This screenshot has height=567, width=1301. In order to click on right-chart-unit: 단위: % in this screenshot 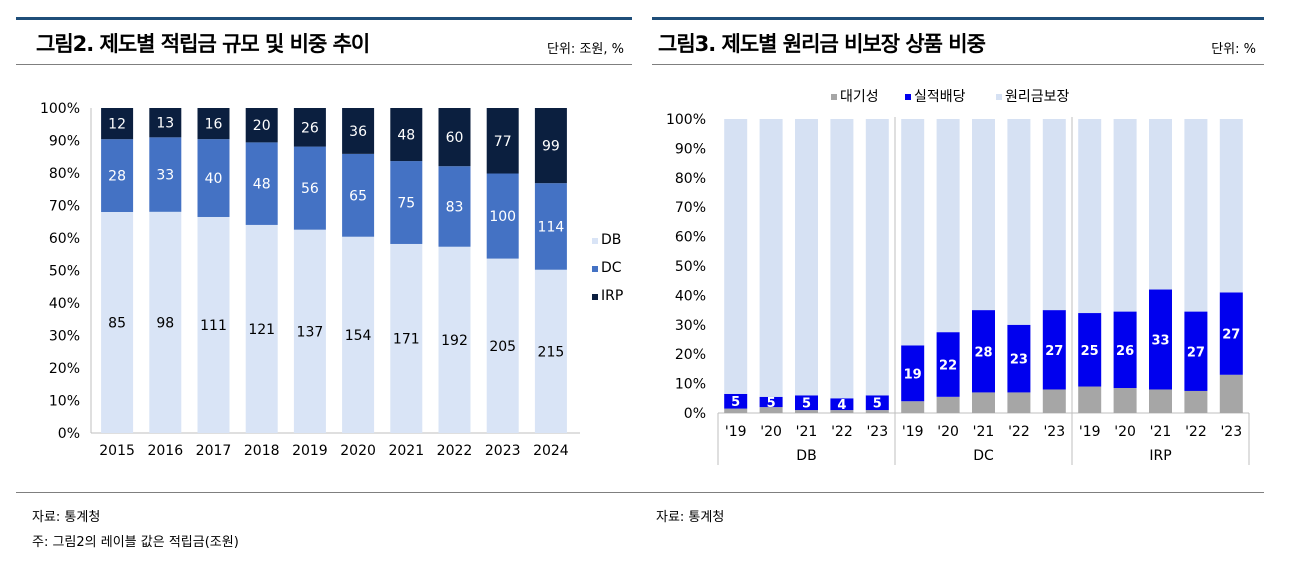, I will do `click(1233, 49)`.